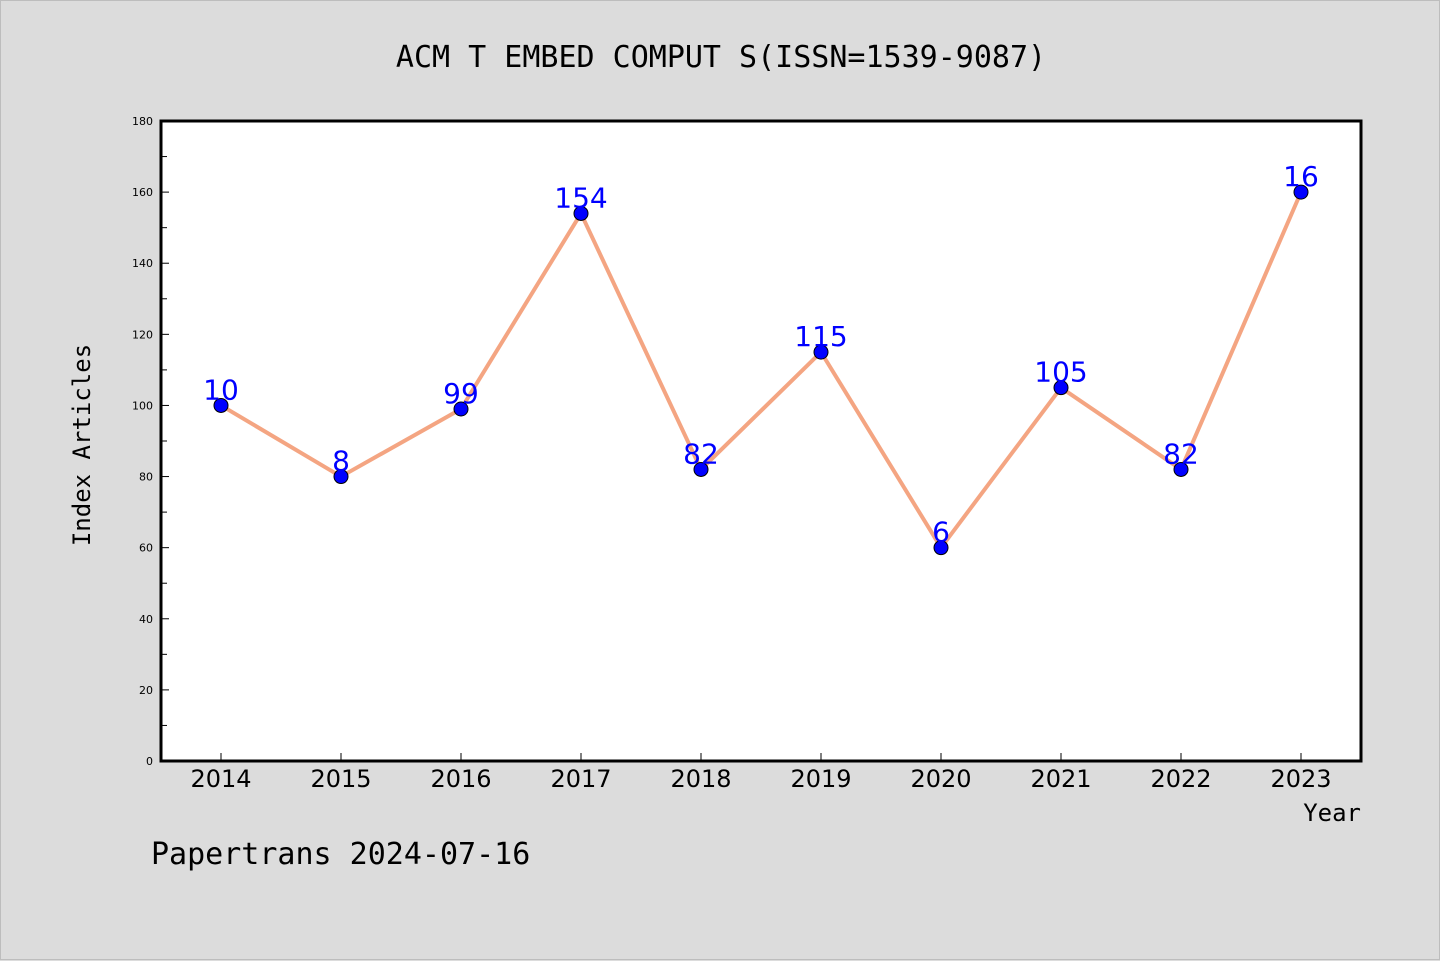 This screenshot has width=1440, height=961. Describe the element at coordinates (820, 779) in the screenshot. I see `x-tick-label: 2019` at that location.